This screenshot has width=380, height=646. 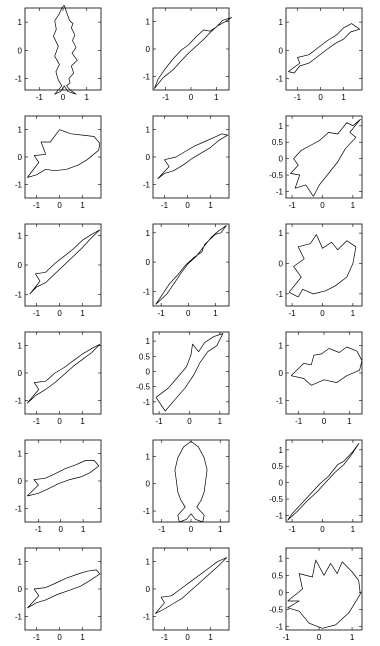 I want to click on panel-7: -1 0 1 -1 0 1, so click(x=58, y=270).